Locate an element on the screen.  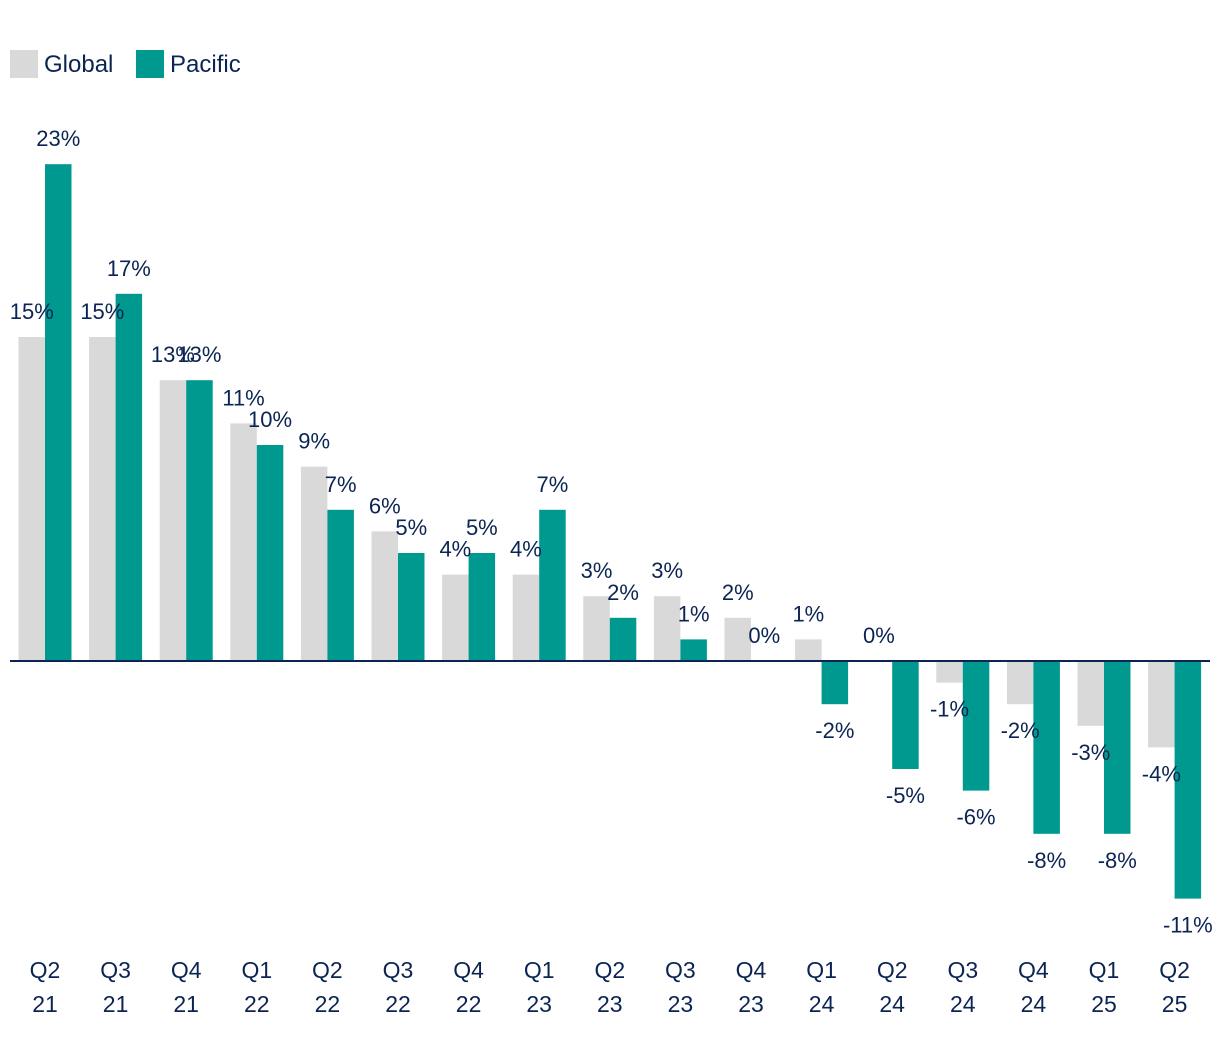
data-label-pacific-q3-23: 1% is located at coordinates (694, 613).